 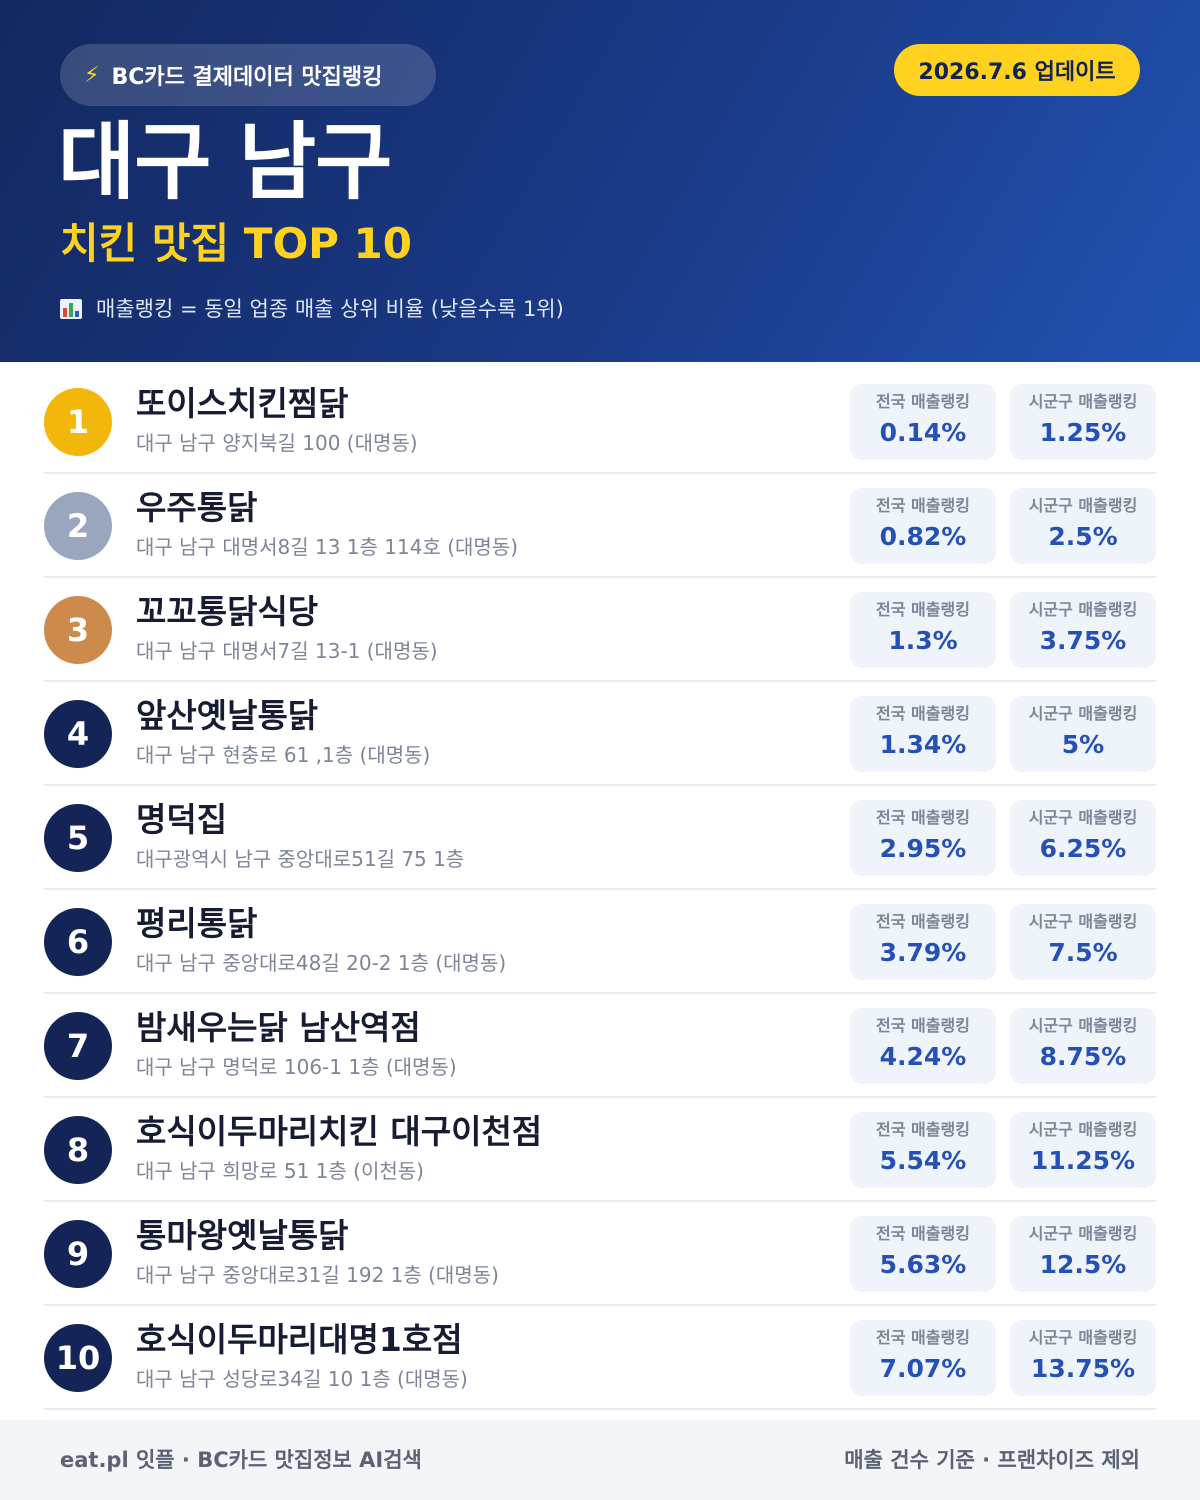 I want to click on national-ranking-box: 전국 매출랭킹 1.3%, so click(x=923, y=630).